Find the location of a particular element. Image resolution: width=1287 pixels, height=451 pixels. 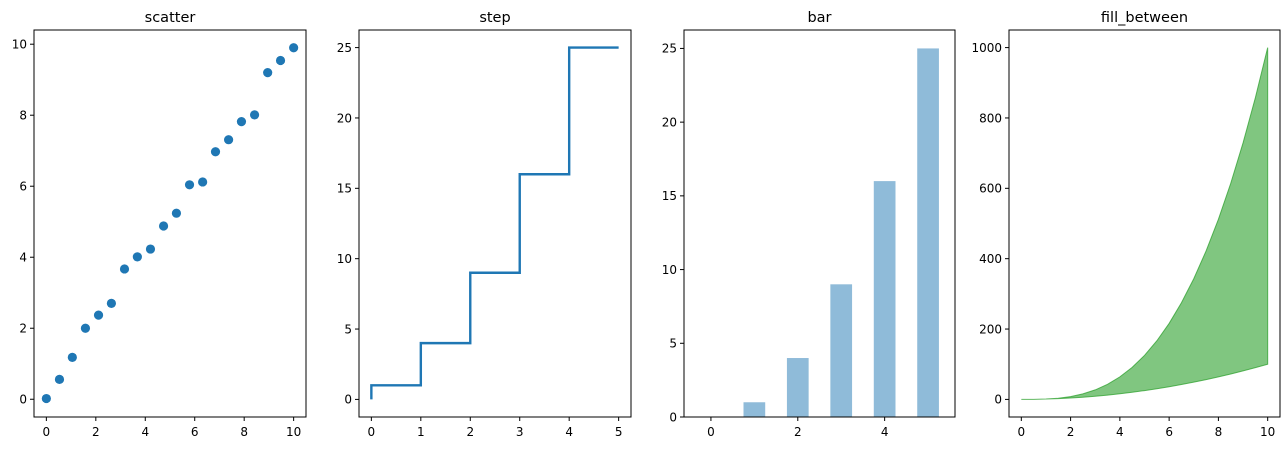

subplot-title: step is located at coordinates (494, 18).